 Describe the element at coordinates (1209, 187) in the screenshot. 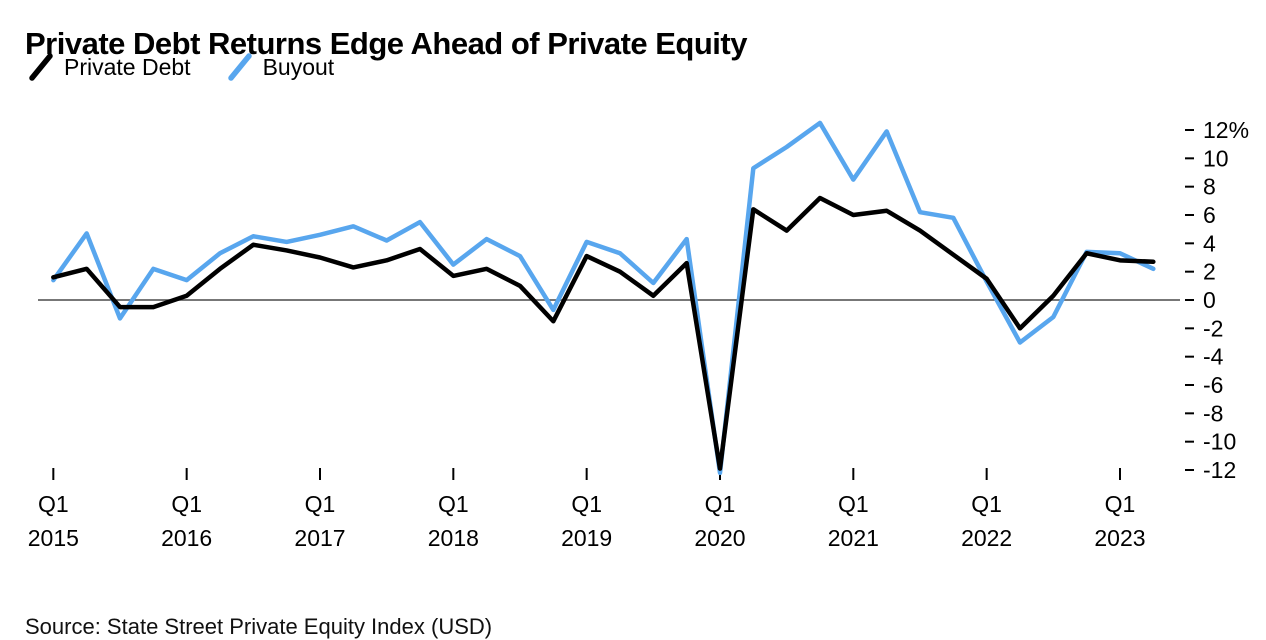

I see `y-axis-label: 8` at that location.